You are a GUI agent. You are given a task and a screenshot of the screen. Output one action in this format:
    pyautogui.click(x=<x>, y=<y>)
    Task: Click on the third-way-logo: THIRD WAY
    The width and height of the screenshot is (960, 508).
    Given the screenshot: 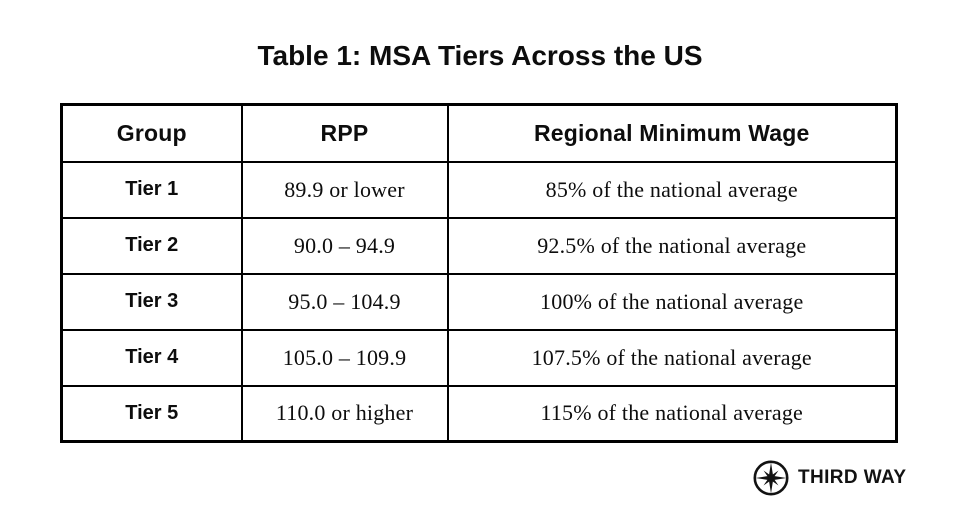 What is the action you would take?
    pyautogui.click(x=829, y=478)
    